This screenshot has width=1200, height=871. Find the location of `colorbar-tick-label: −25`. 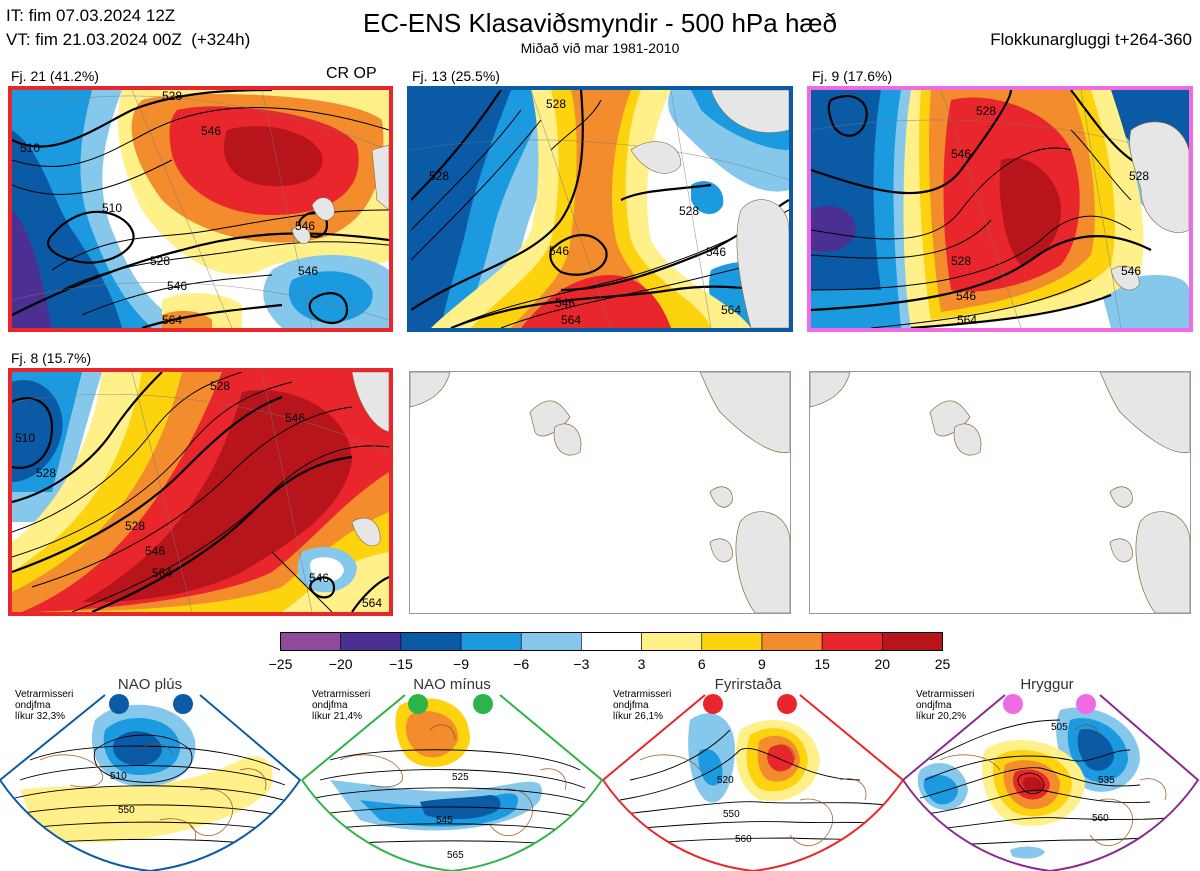

colorbar-tick-label: −25 is located at coordinates (280, 664).